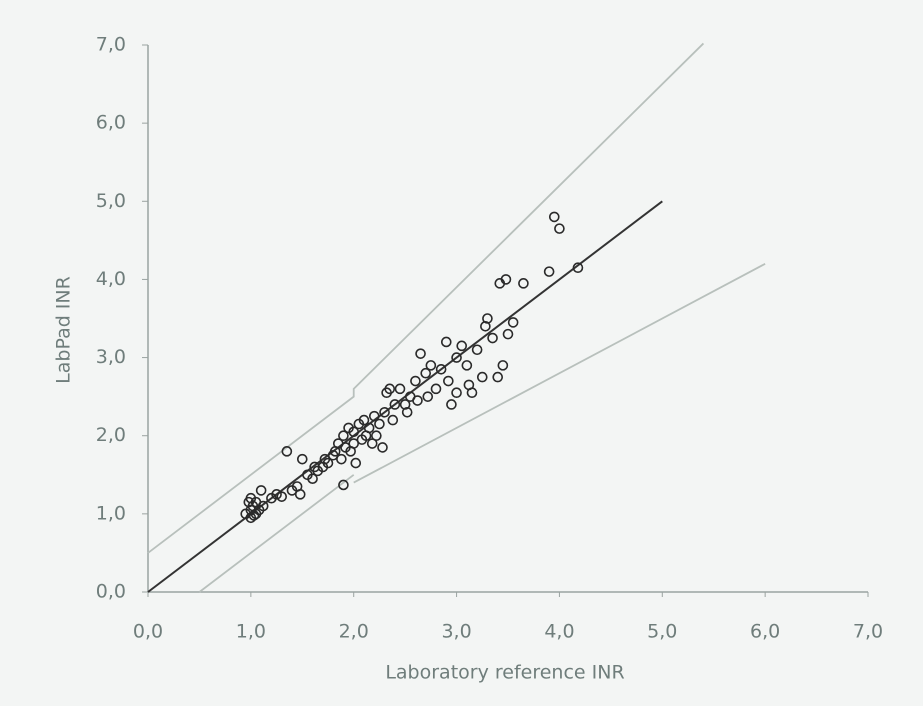  Describe the element at coordinates (354, 632) in the screenshot. I see `x-tick-label: 2,0` at that location.